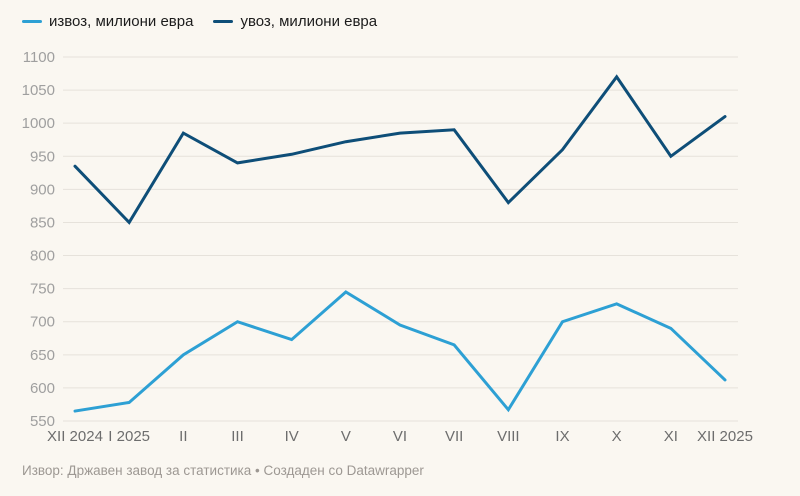 The height and width of the screenshot is (496, 800). I want to click on x-axis-tick-label: II, so click(183, 436).